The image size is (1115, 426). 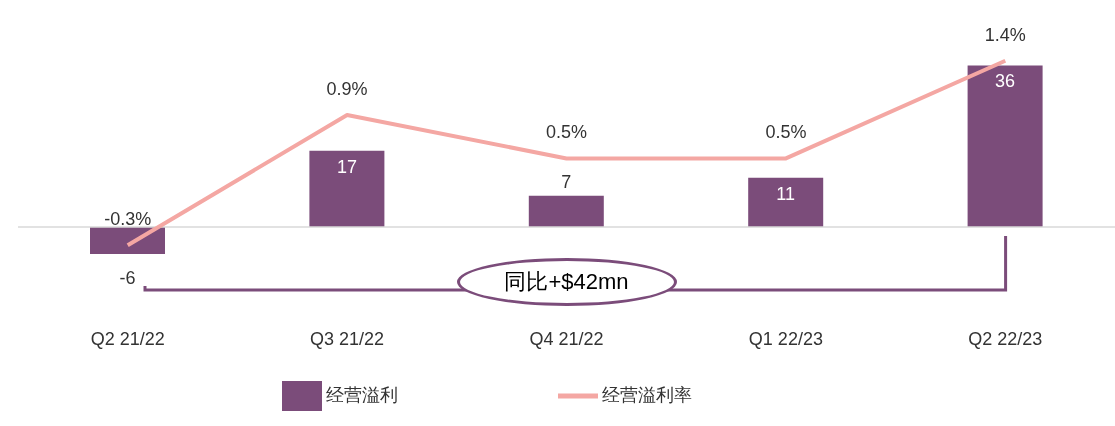 I want to click on data-label: 7, so click(x=566, y=181).